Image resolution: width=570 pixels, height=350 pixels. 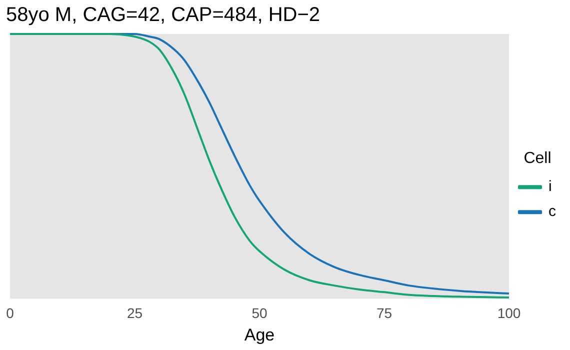 I want to click on x-tick-label: 75, so click(x=384, y=313).